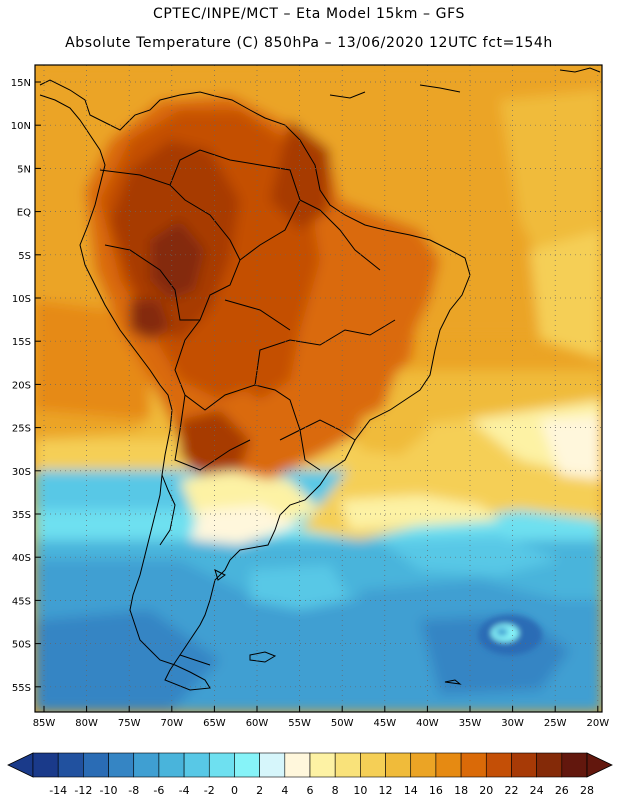 The width and height of the screenshot is (618, 800). I want to click on lat-label: 15S, so click(21, 342).